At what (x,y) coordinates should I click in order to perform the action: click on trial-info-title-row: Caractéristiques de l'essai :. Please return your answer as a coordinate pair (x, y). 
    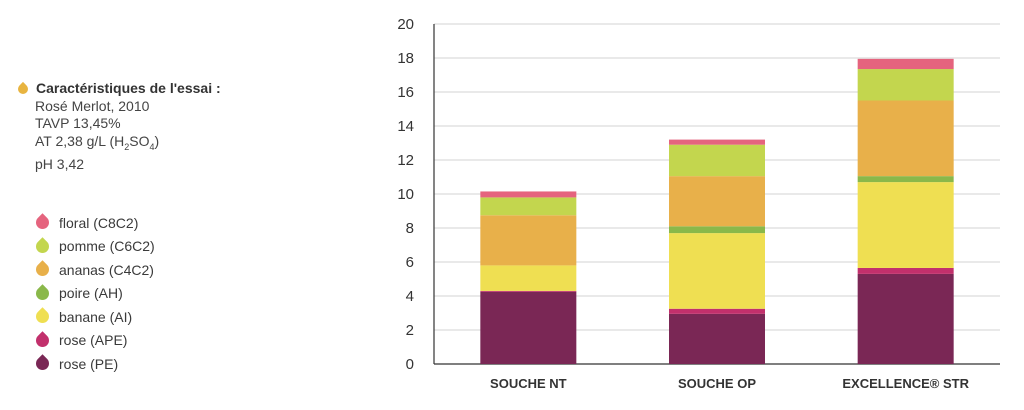
    Looking at the image, I should click on (118, 89).